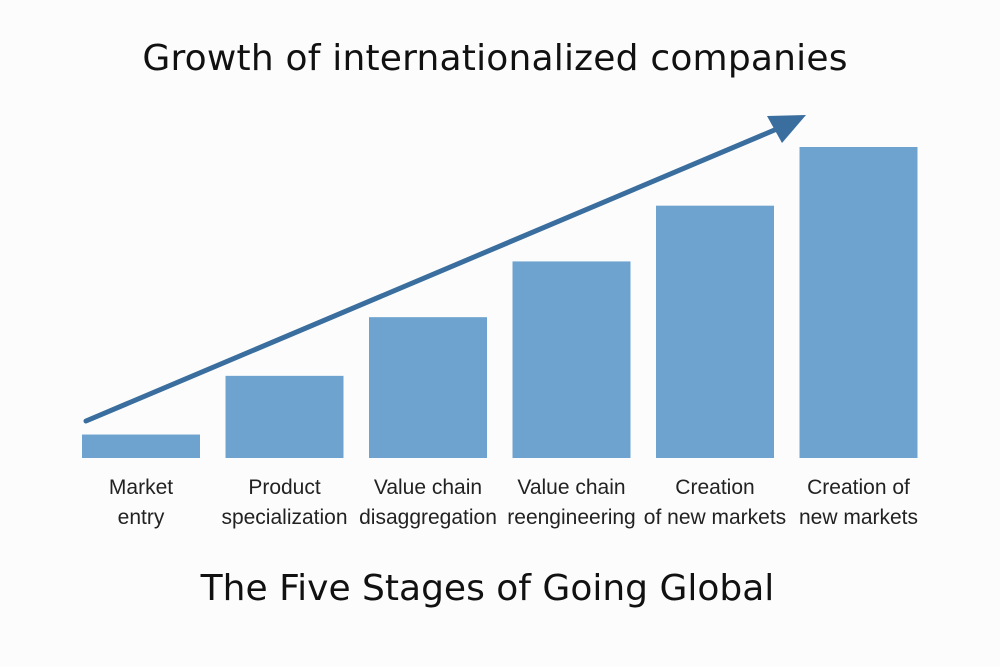 The image size is (1000, 667). I want to click on category-label-2-line-1: Product, so click(284, 487).